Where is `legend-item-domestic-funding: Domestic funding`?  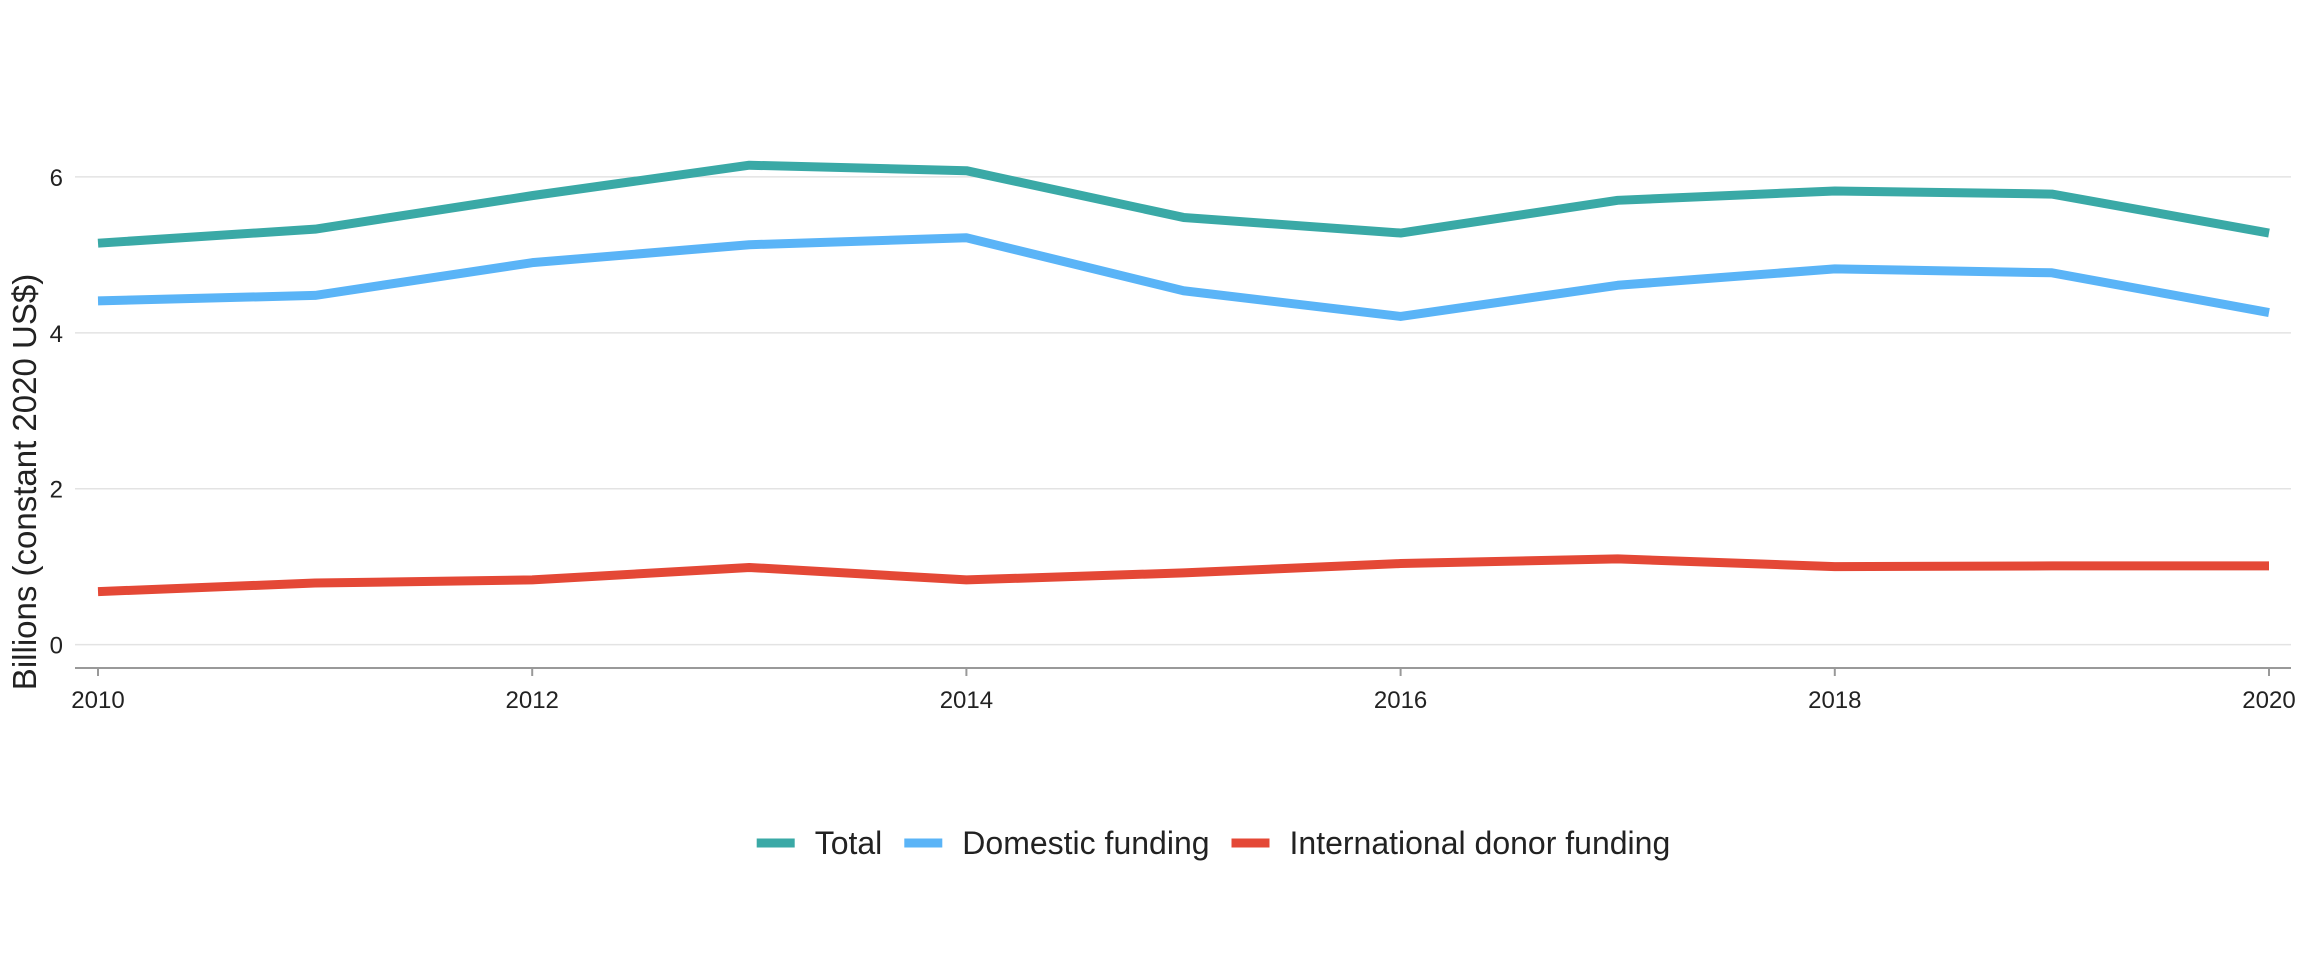 legend-item-domestic-funding: Domestic funding is located at coordinates (1057, 843).